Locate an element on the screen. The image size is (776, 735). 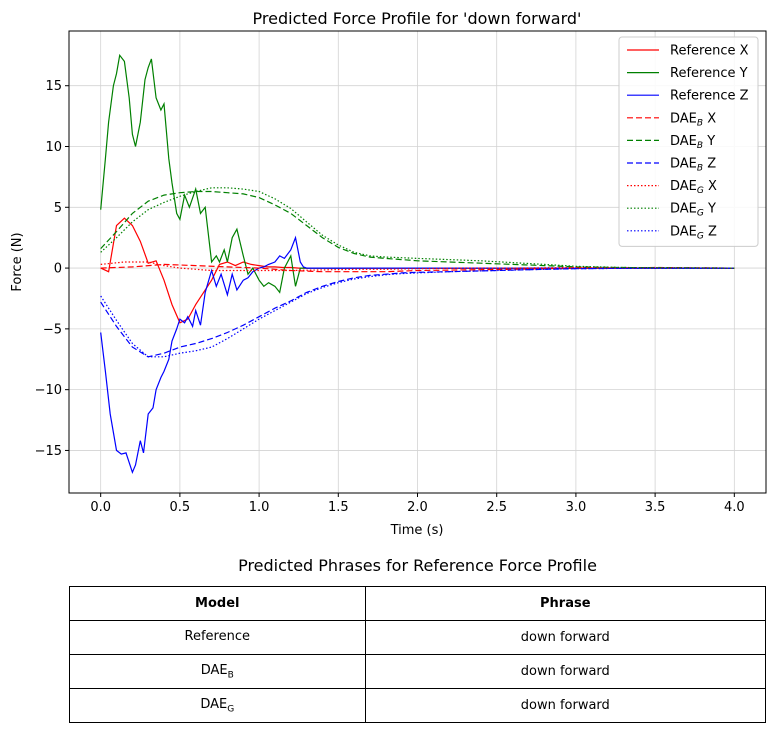
x-tick-label: 3.5 is located at coordinates (655, 507).